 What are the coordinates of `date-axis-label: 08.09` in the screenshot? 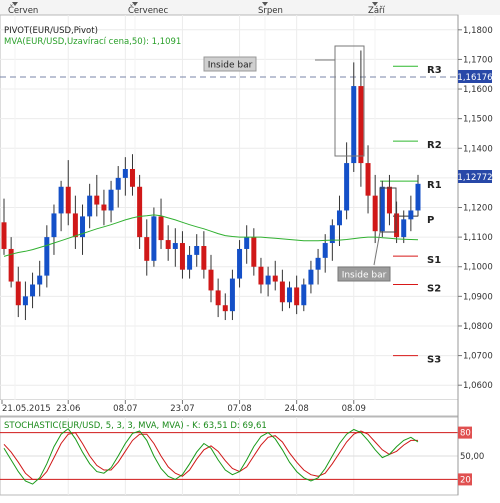 It's located at (354, 409).